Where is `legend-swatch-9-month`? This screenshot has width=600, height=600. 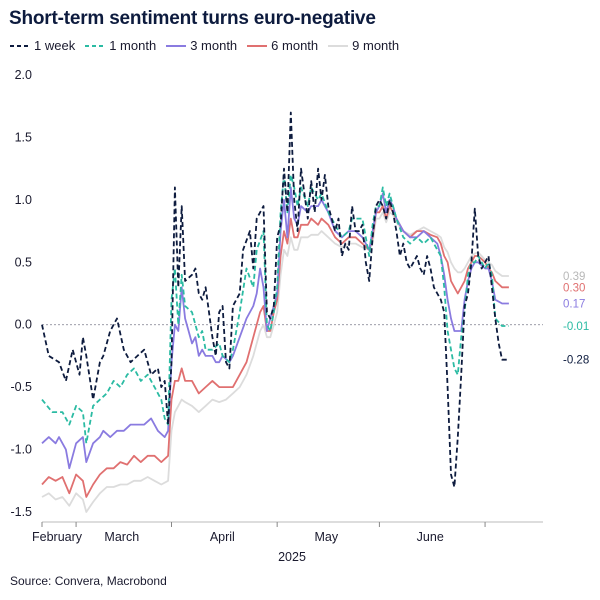 legend-swatch-9-month is located at coordinates (338, 45).